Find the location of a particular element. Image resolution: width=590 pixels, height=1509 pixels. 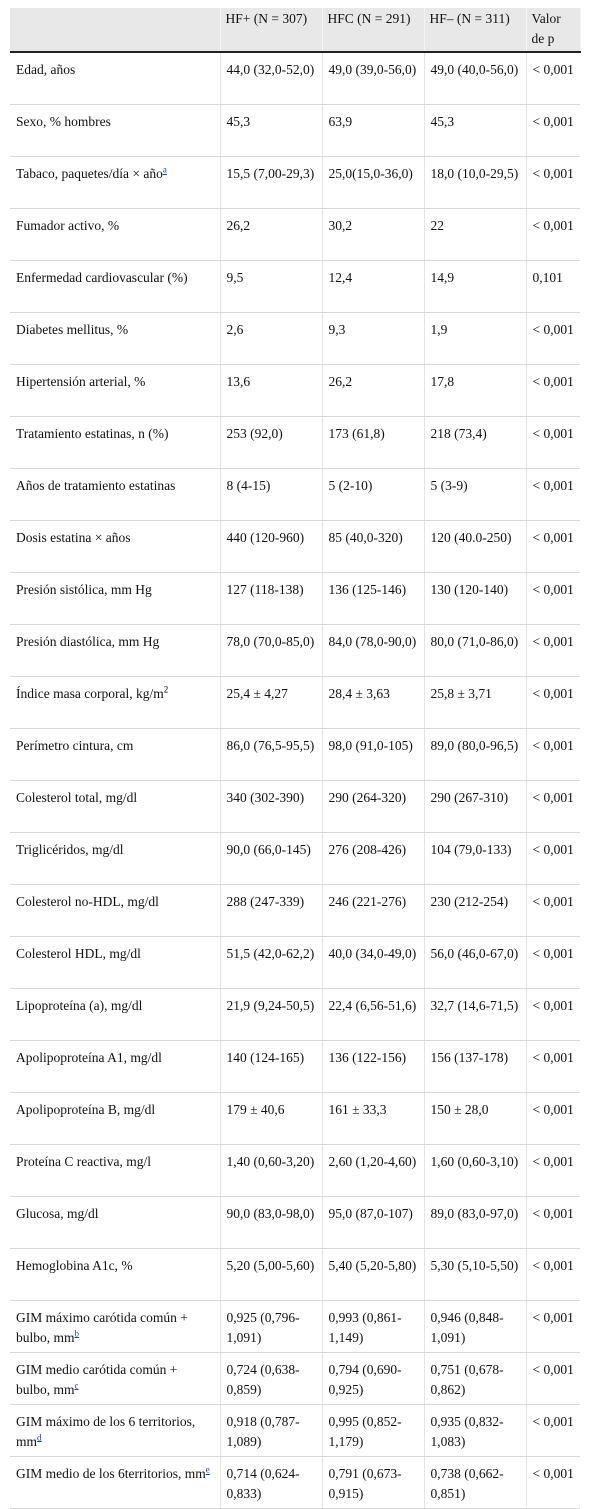

row-label: Colesterol no-HDL, mg/dl is located at coordinates (87, 901).